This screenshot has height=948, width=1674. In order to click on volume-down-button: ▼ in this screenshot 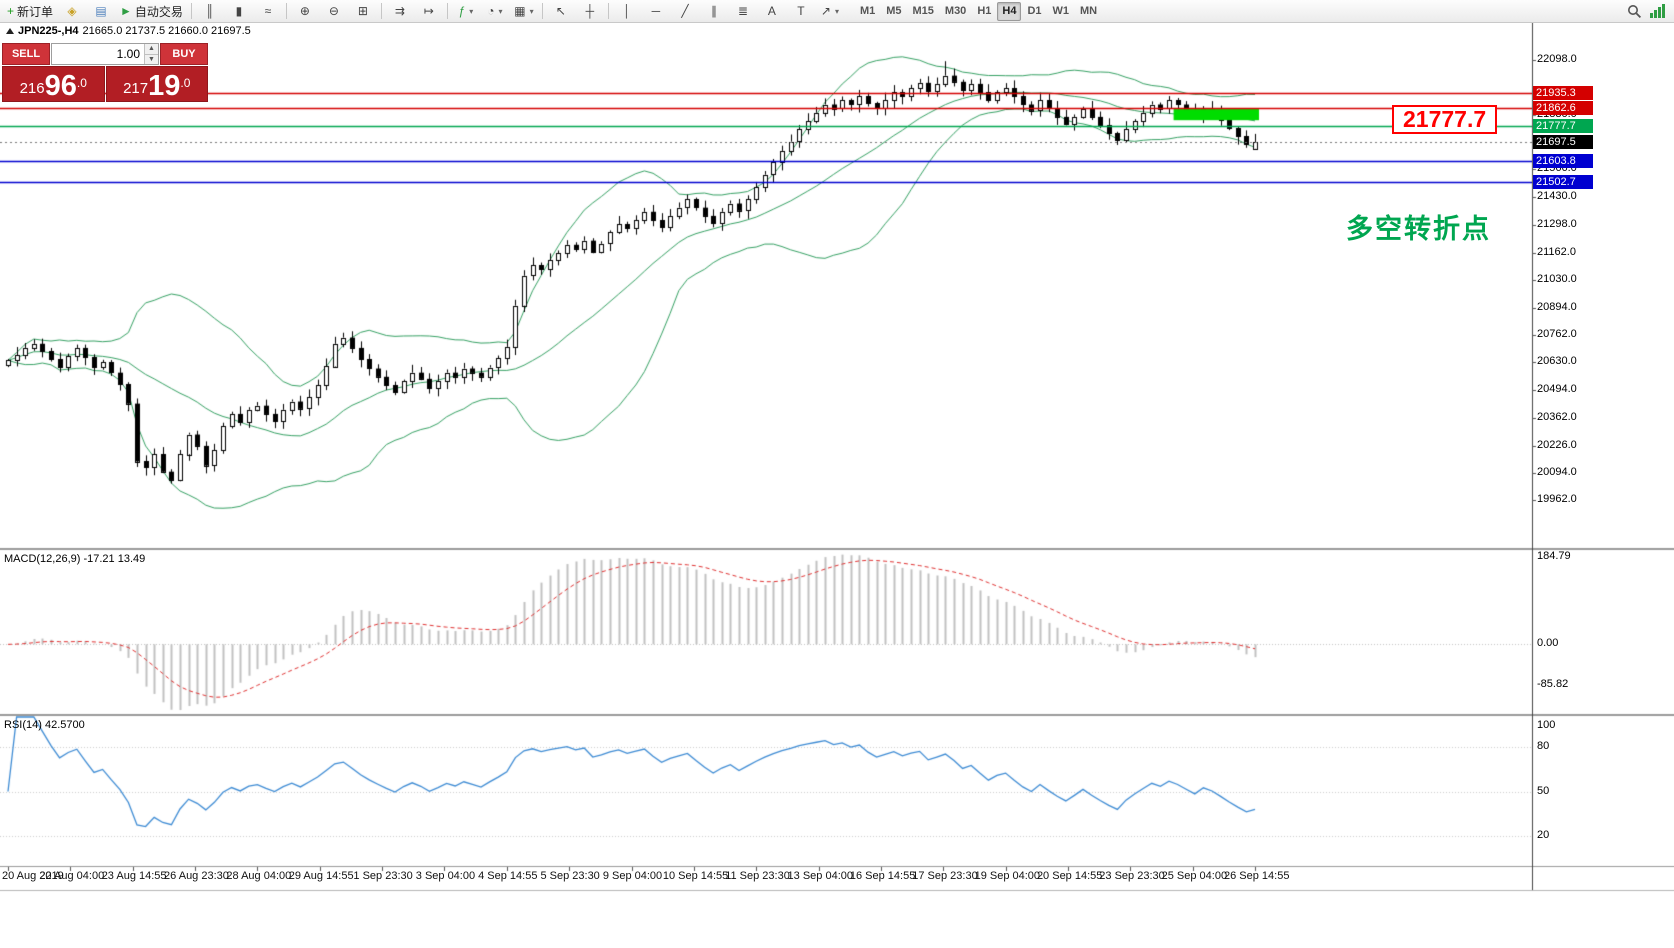, I will do `click(151, 58)`.